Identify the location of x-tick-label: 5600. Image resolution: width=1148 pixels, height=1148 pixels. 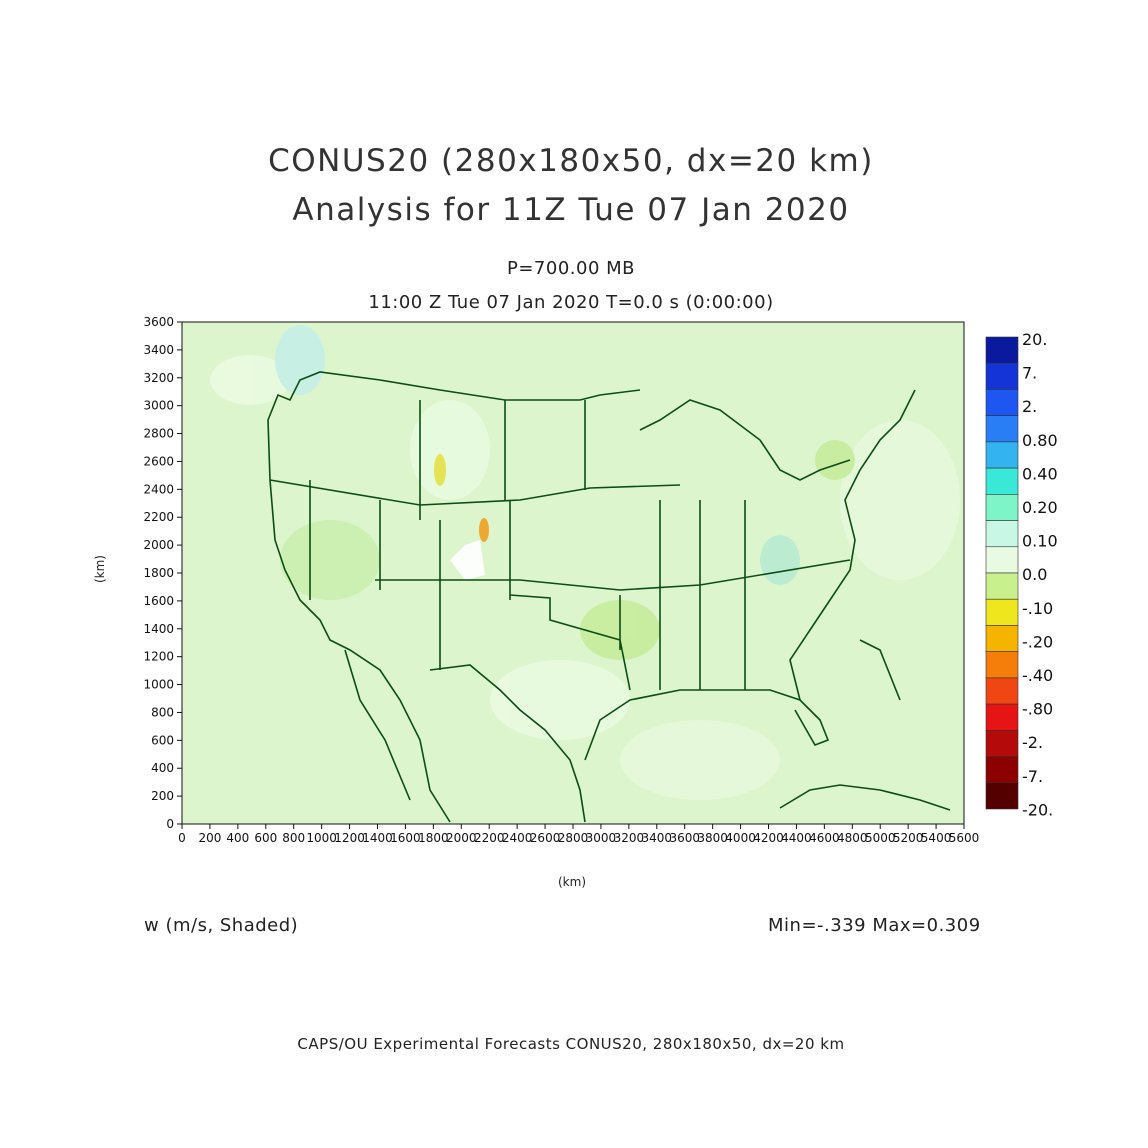
(964, 838).